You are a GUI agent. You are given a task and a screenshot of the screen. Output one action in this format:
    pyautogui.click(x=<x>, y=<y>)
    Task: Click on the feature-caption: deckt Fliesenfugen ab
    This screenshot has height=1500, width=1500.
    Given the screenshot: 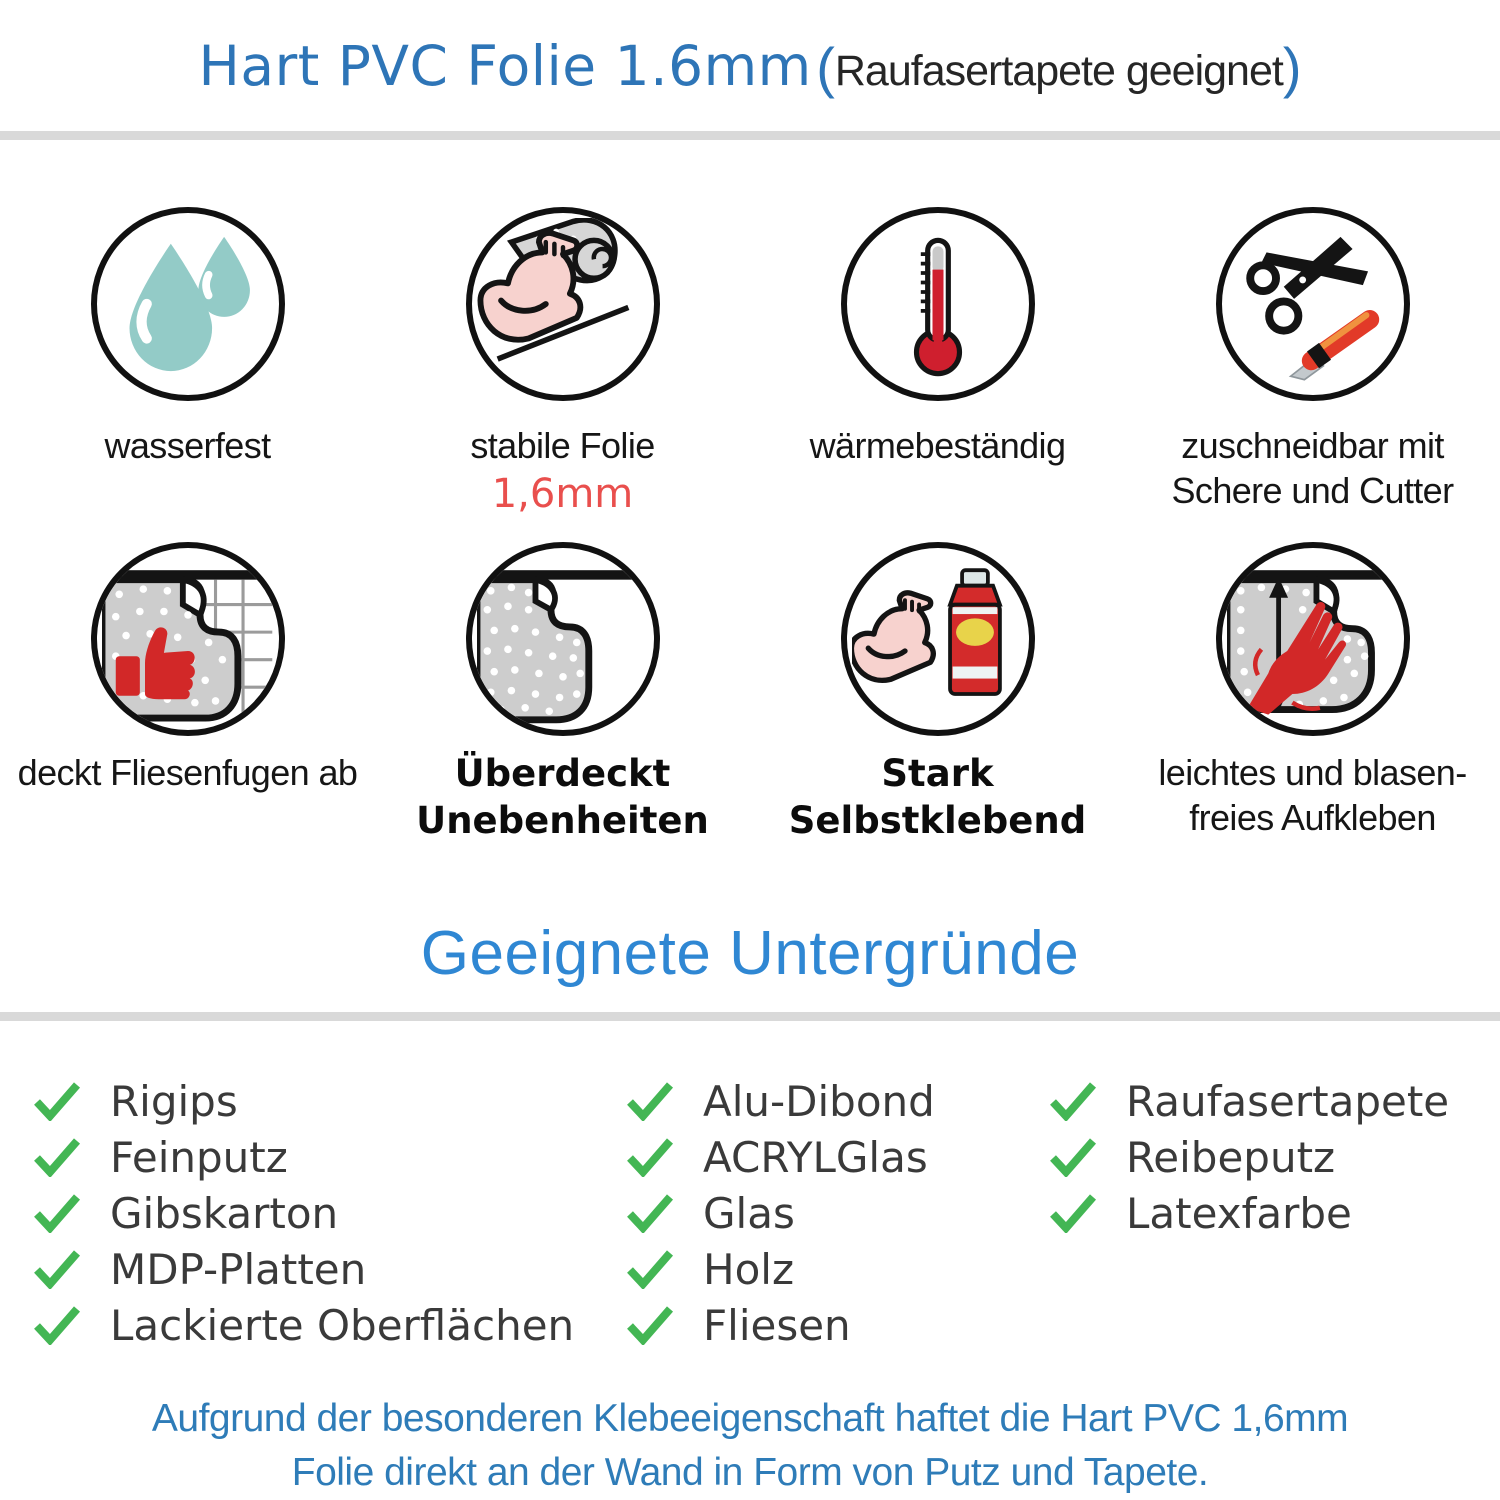 What is the action you would take?
    pyautogui.click(x=188, y=772)
    